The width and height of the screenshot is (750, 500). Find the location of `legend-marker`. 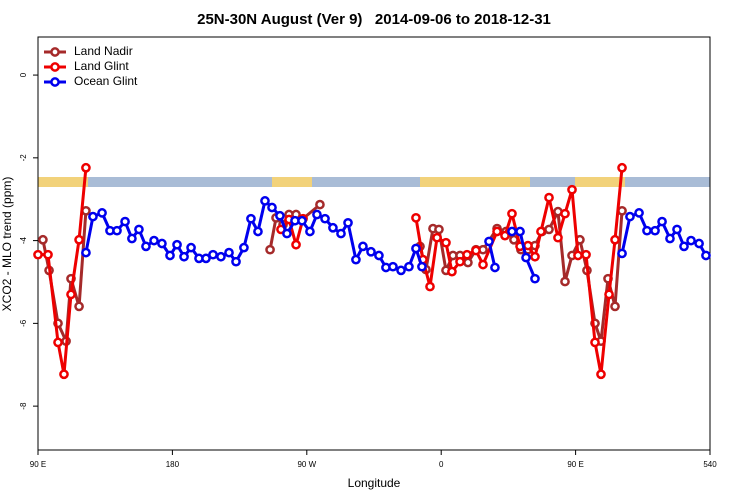

legend-marker is located at coordinates (55, 82).